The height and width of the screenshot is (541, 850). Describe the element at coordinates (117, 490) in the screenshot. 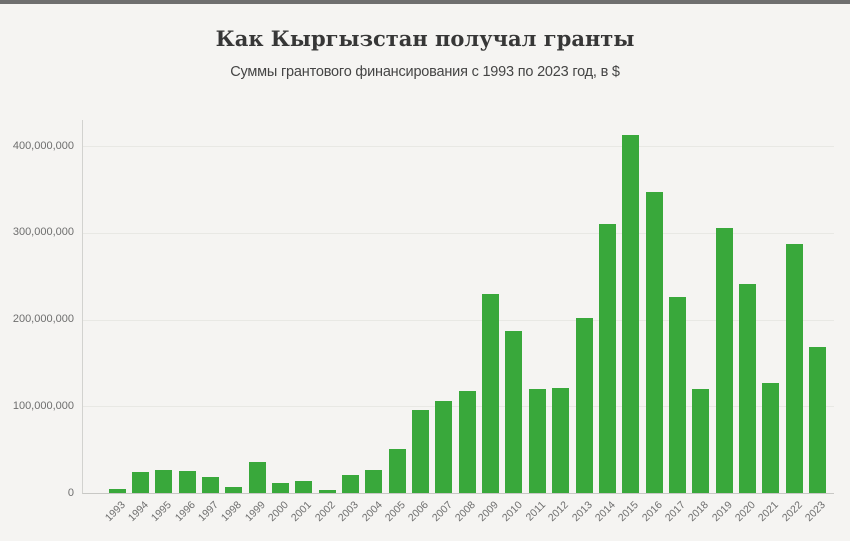

I see `bar-1993` at that location.